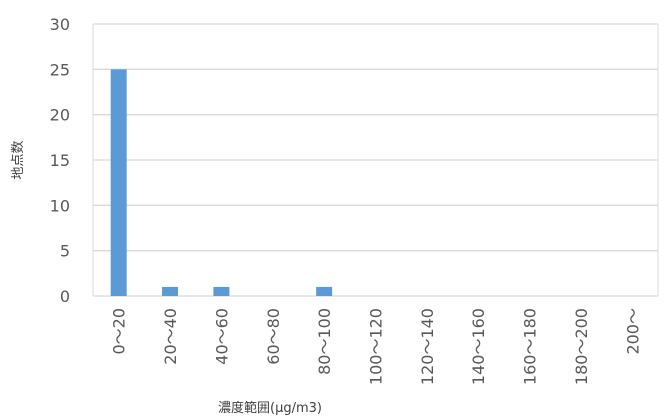 Image resolution: width=671 pixels, height=416 pixels. What do you see at coordinates (60, 205) in the screenshot?
I see `y-tick-label: 10` at bounding box center [60, 205].